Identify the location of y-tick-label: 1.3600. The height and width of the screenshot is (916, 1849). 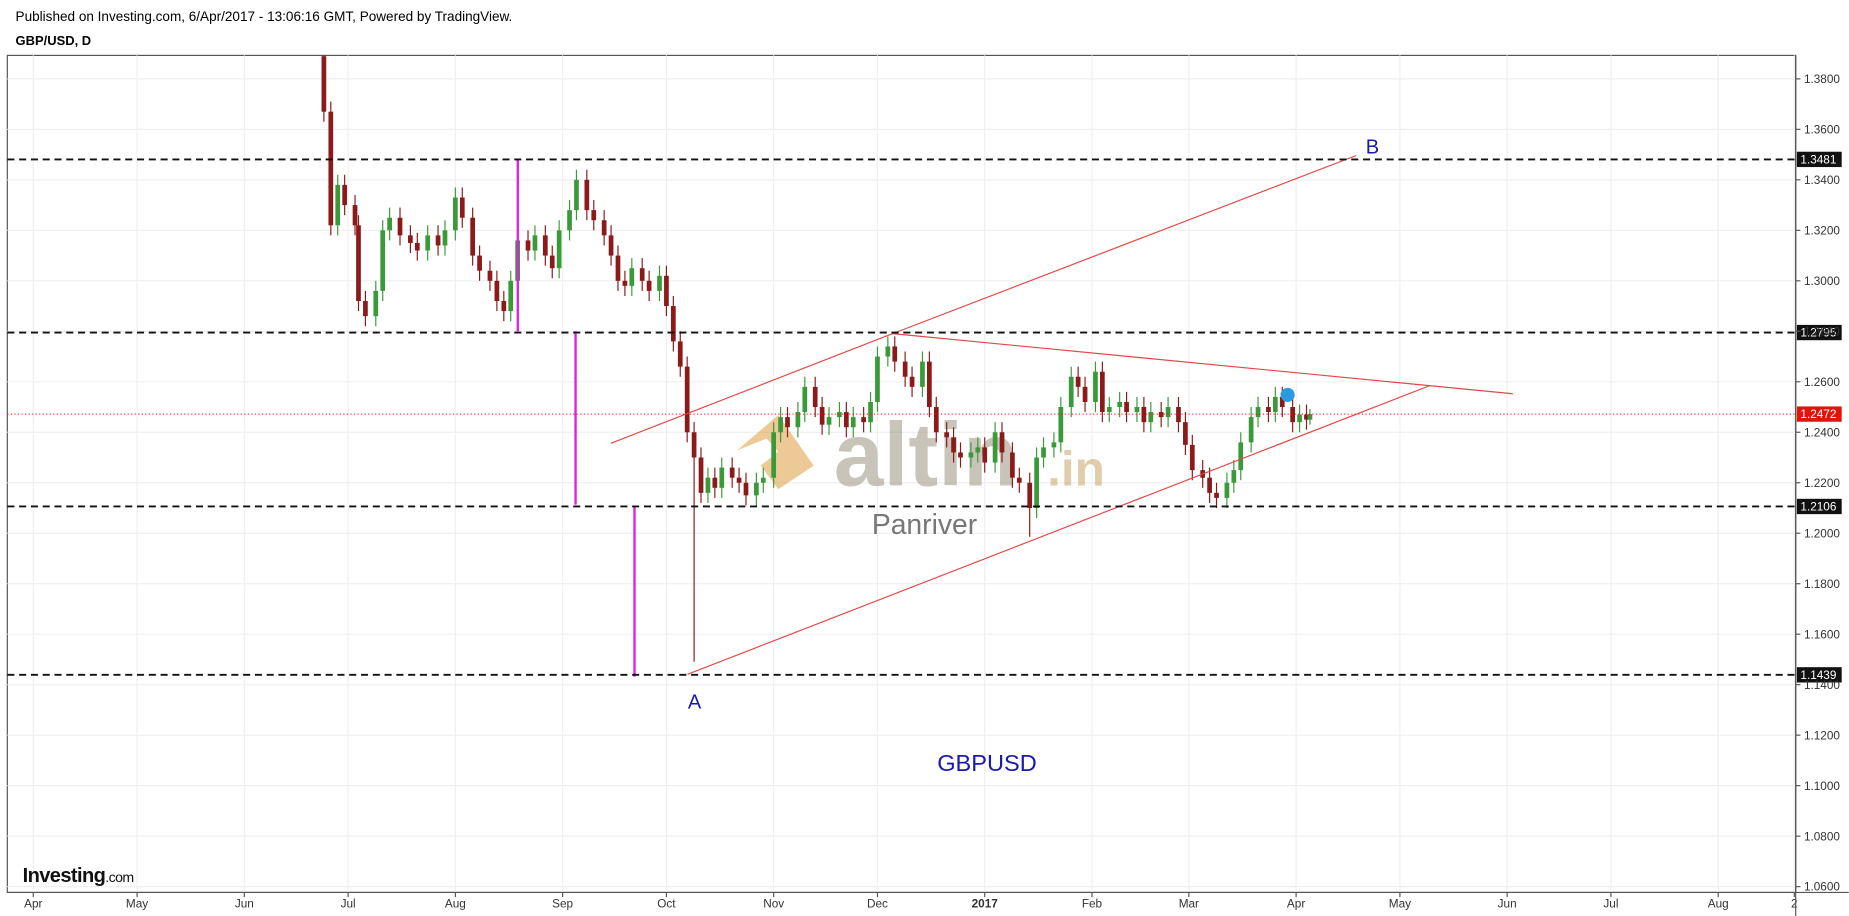
(1822, 129).